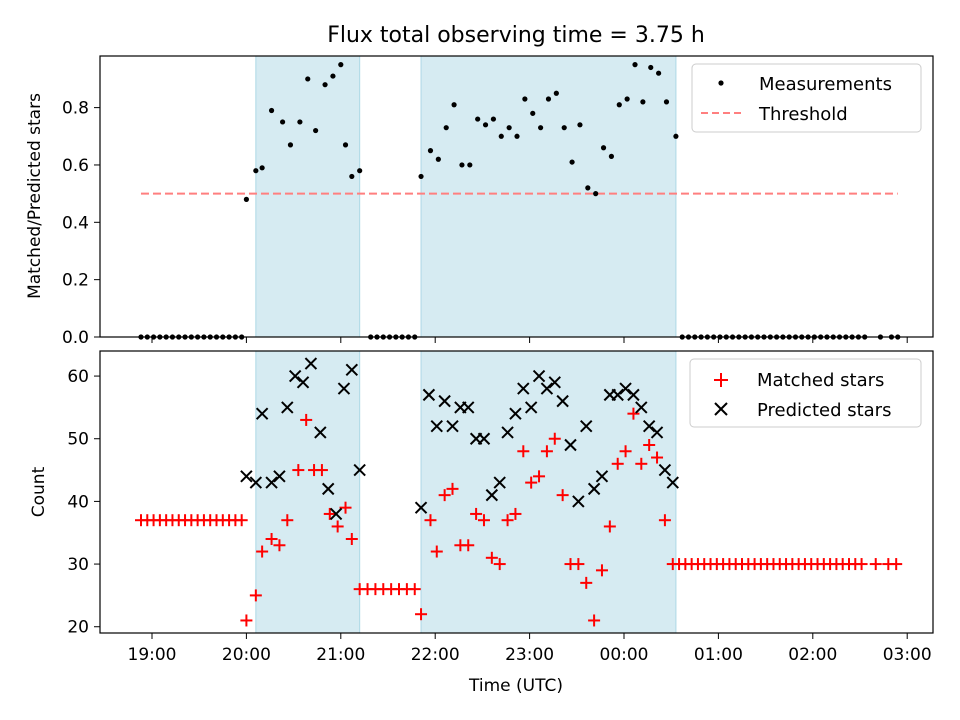 This screenshot has height=720, width=960. Describe the element at coordinates (529, 655) in the screenshot. I see `x-tick-label: 23:00` at that location.